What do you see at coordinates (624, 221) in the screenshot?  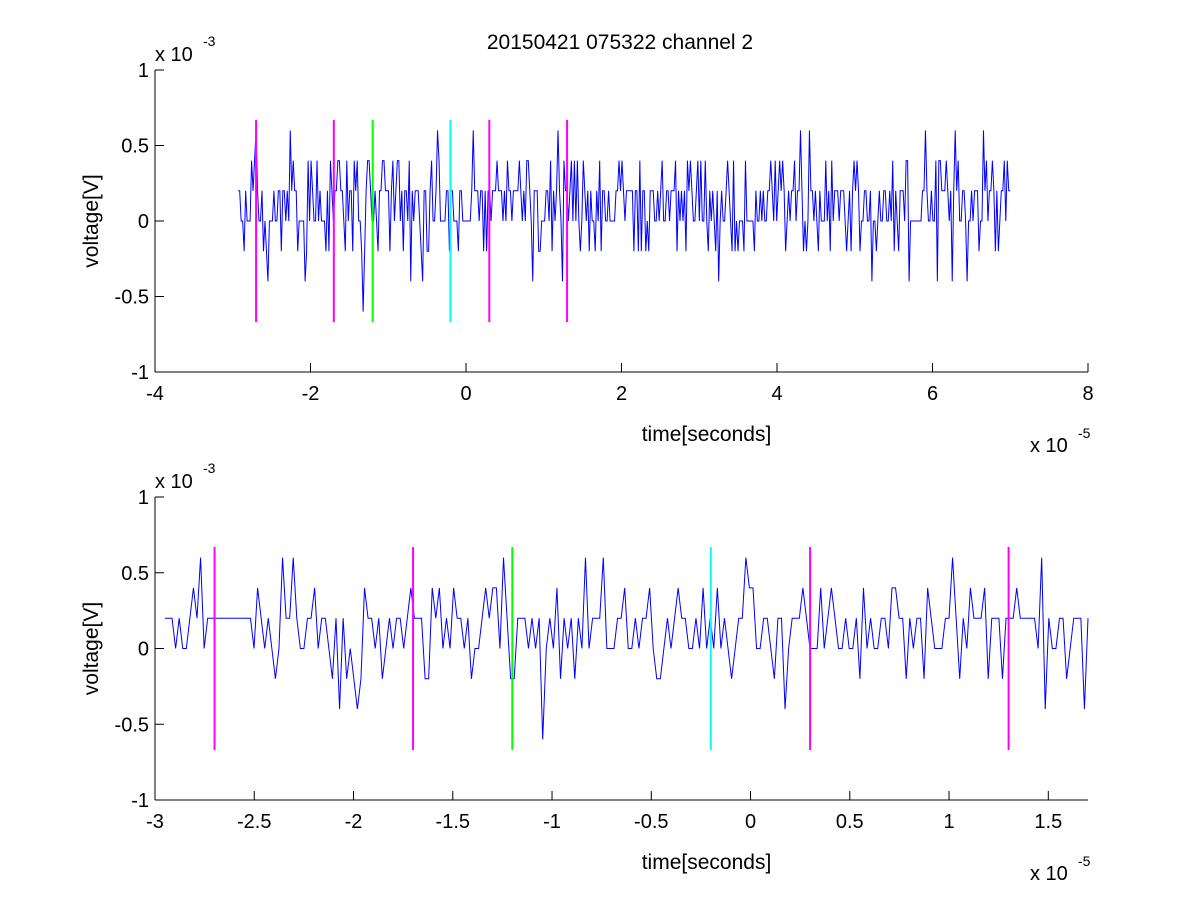 I see `signal-line` at bounding box center [624, 221].